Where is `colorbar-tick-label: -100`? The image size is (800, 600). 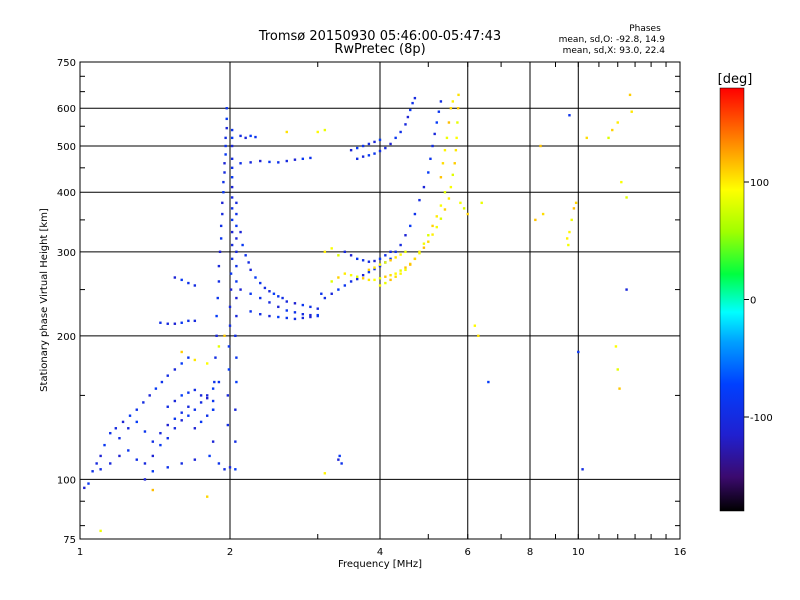 colorbar-tick-label: -100 is located at coordinates (761, 418).